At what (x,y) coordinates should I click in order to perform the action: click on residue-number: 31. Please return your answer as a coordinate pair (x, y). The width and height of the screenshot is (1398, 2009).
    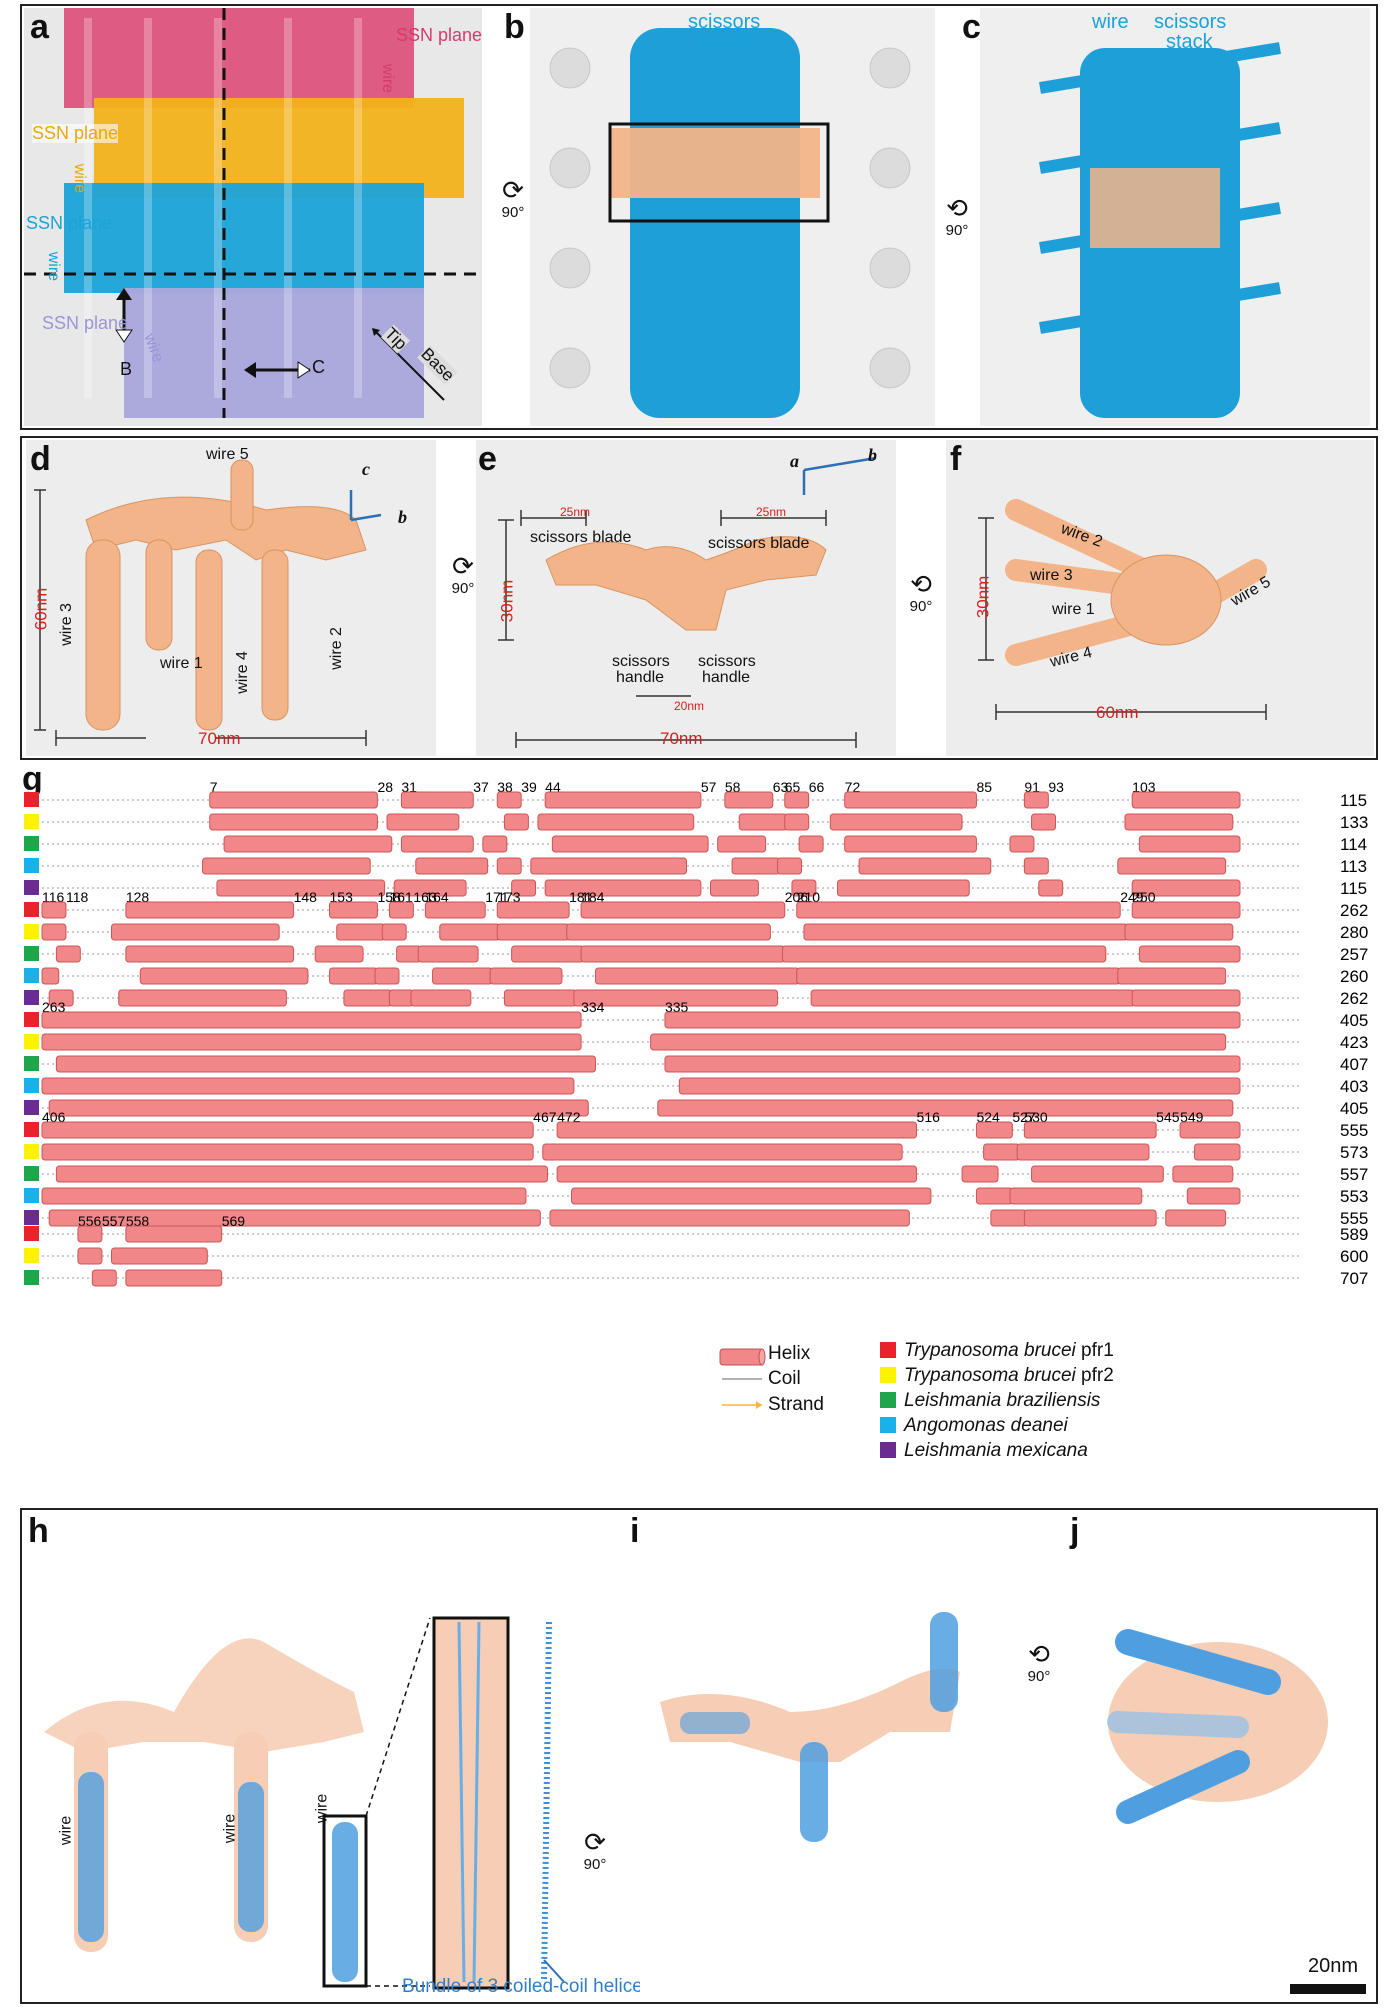
    Looking at the image, I should click on (409, 787).